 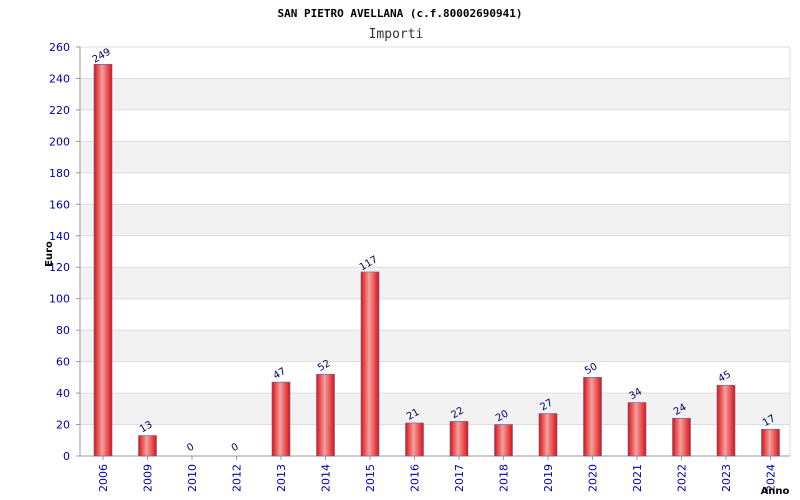 I want to click on data-label: 17, so click(x=769, y=421).